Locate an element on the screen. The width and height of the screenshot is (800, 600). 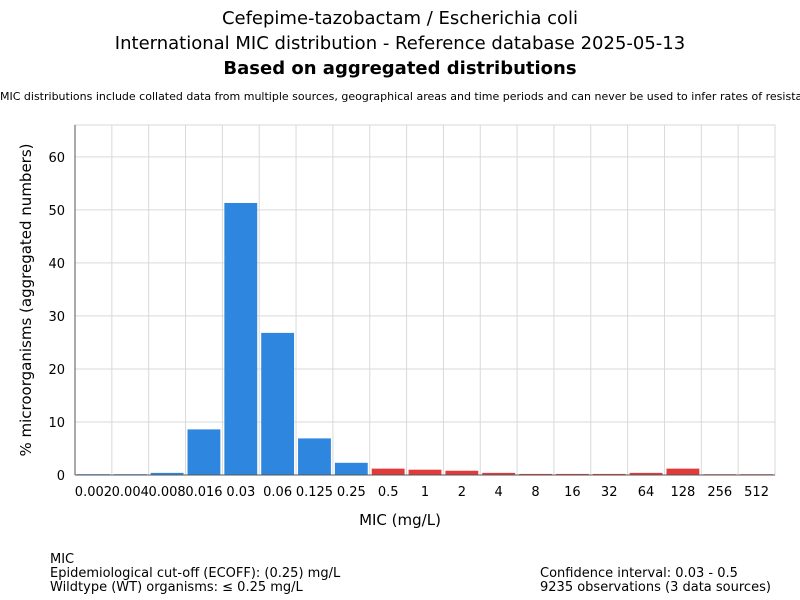
bar-0.03 is located at coordinates (241, 339).